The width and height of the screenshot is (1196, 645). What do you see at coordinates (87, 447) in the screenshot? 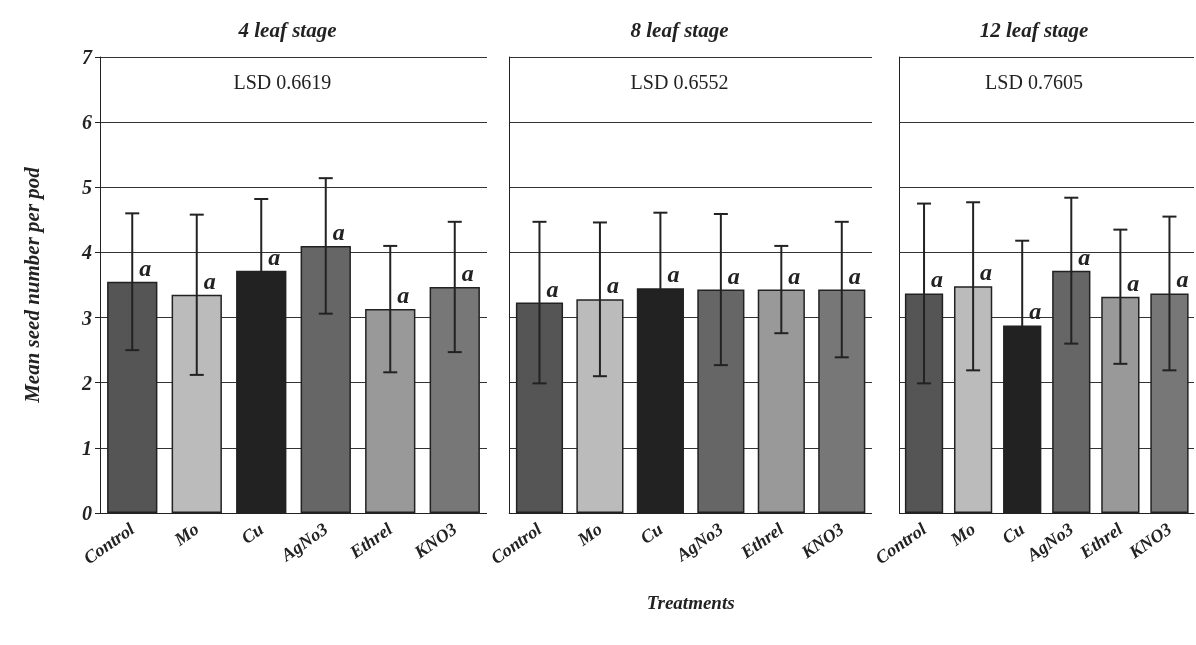
I see `y-tick-label: 1` at bounding box center [87, 447].